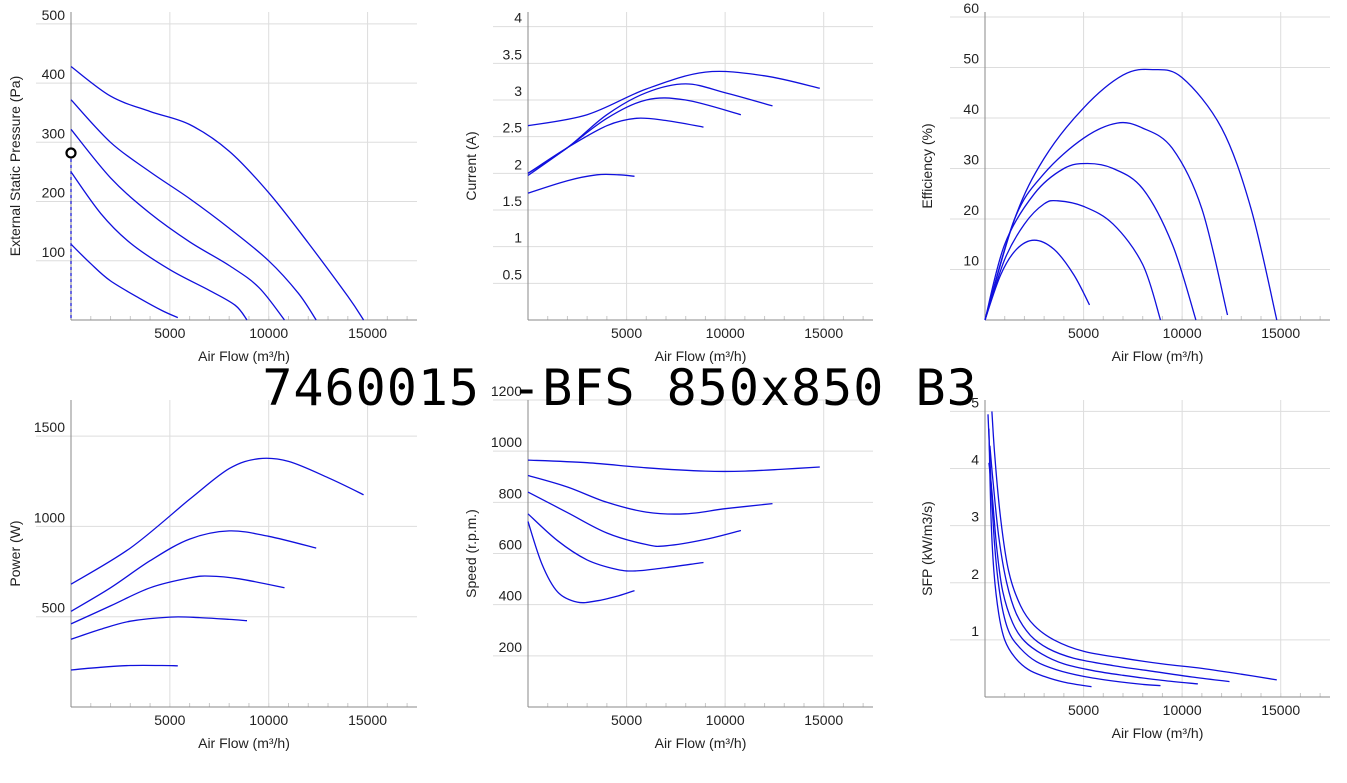 The image size is (1347, 783). I want to click on y-tick-label: 600, so click(511, 545).